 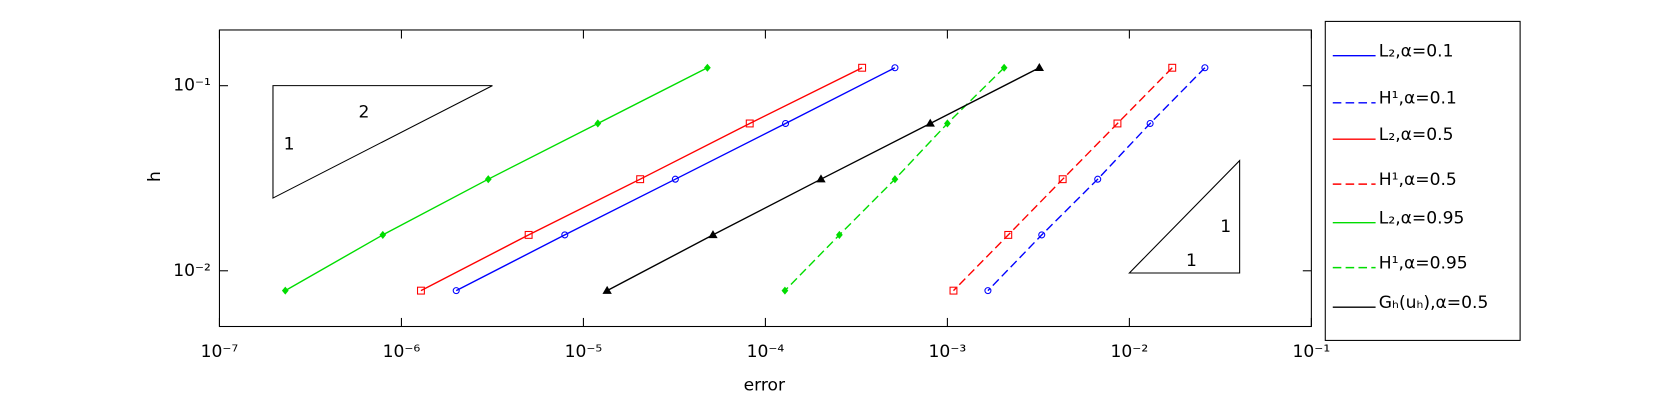 What do you see at coordinates (948, 352) in the screenshot?
I see `x-tick-label: 10⁻³` at bounding box center [948, 352].